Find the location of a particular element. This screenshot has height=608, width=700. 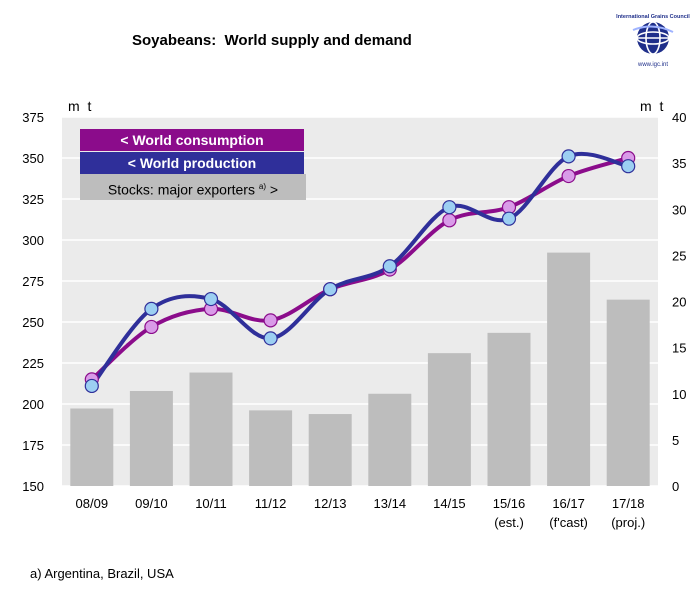

left-axis-tick-label: 200 is located at coordinates (33, 404).